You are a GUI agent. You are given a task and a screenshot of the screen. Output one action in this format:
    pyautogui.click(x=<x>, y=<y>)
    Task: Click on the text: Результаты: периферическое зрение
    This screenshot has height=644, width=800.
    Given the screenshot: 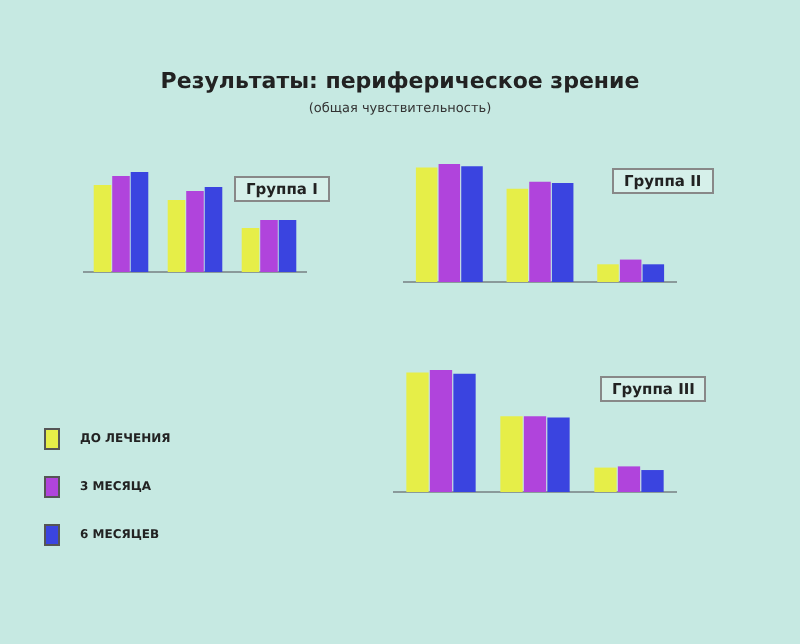 What is the action you would take?
    pyautogui.click(x=400, y=81)
    